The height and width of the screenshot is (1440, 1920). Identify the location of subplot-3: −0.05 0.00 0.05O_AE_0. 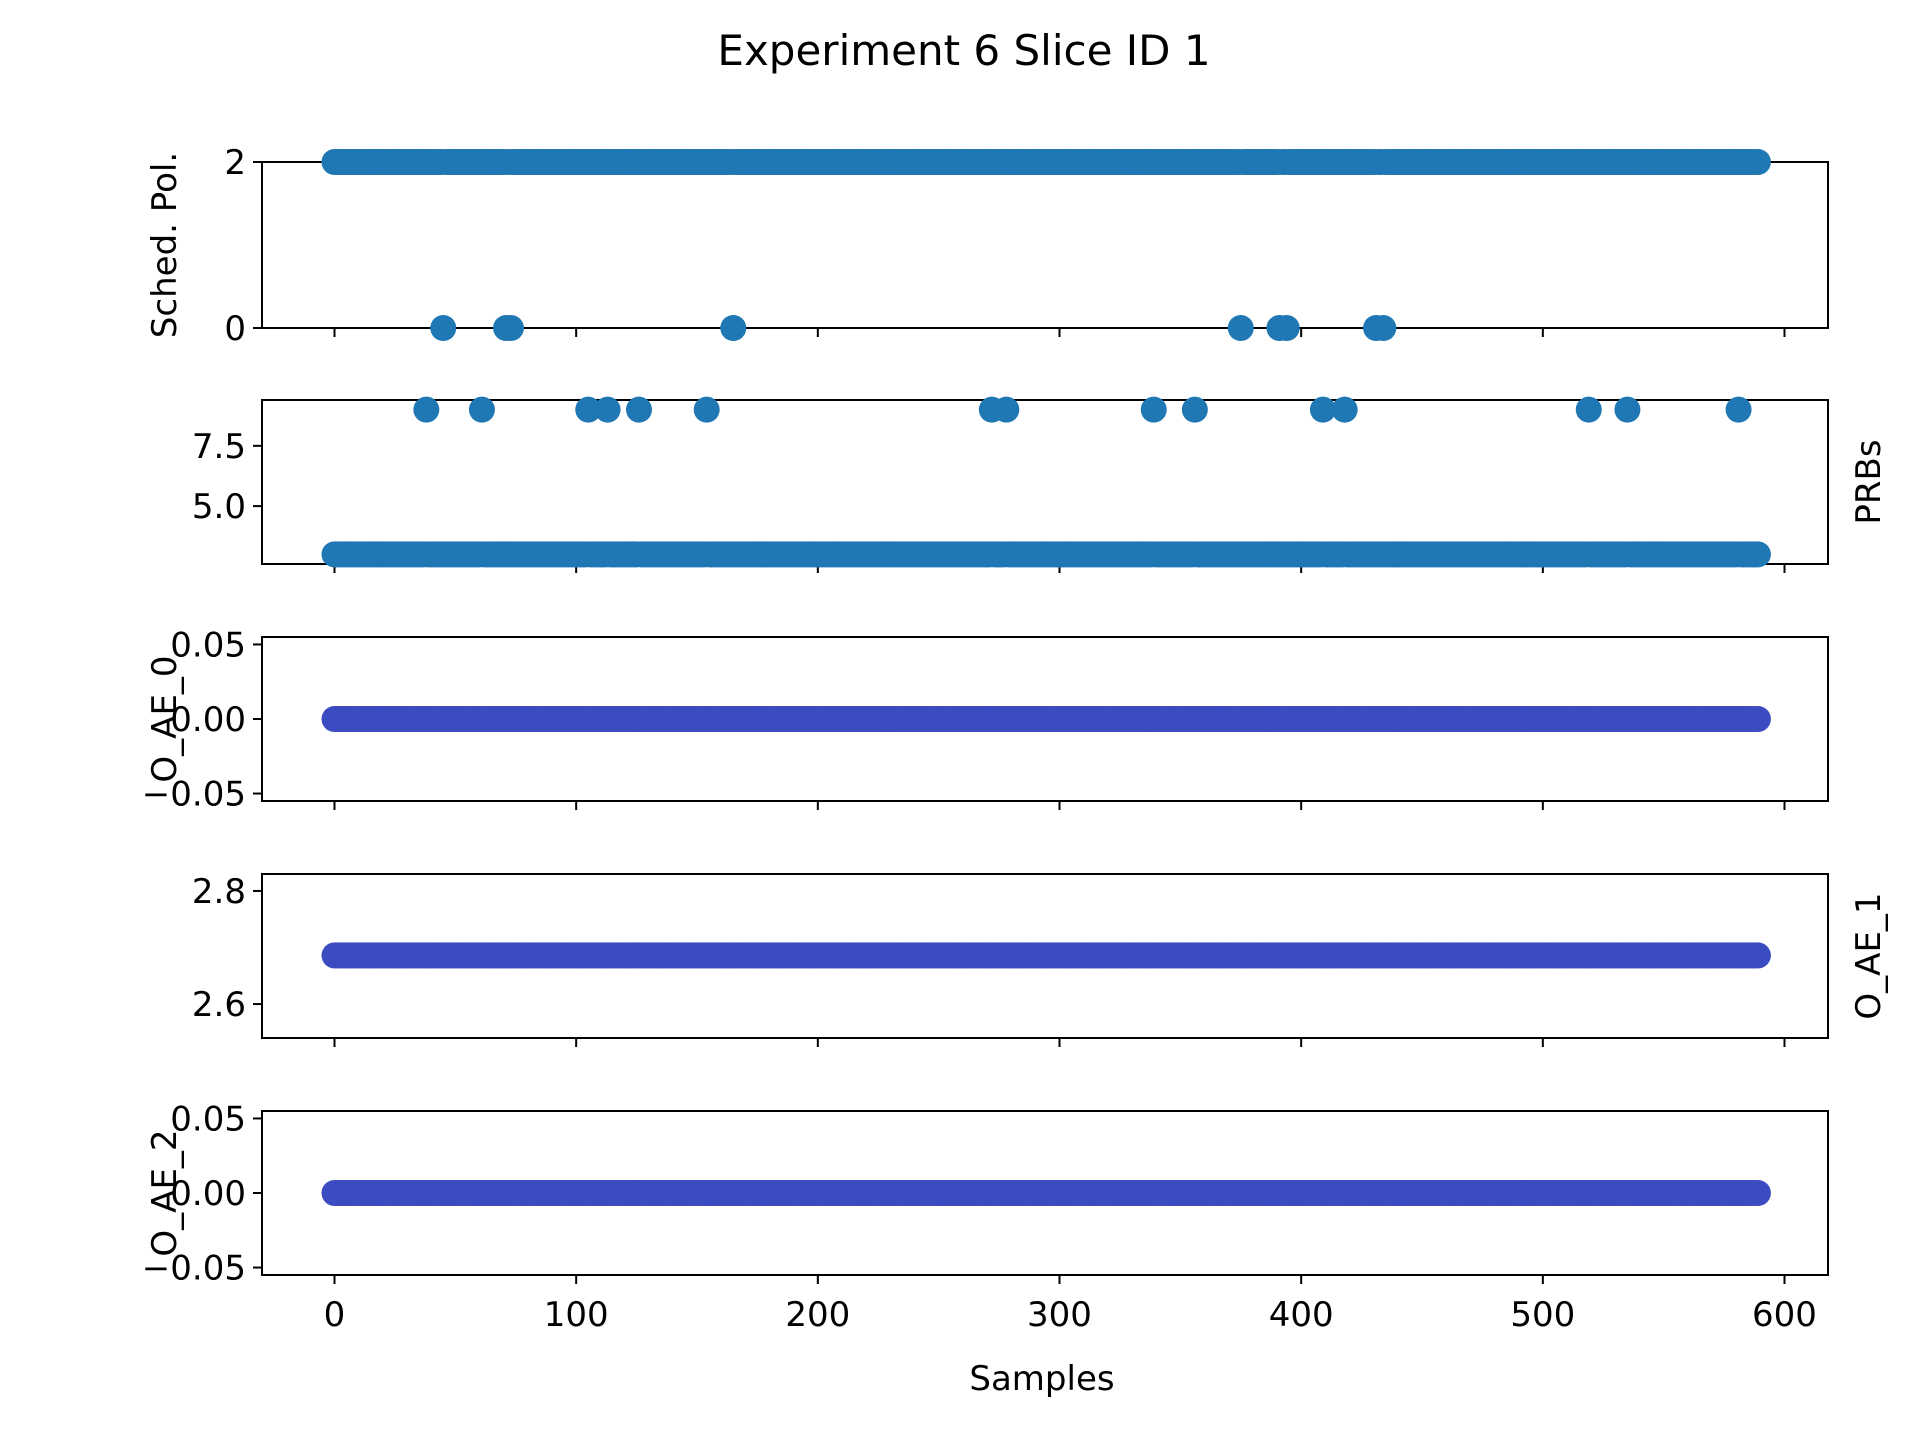
(985, 720).